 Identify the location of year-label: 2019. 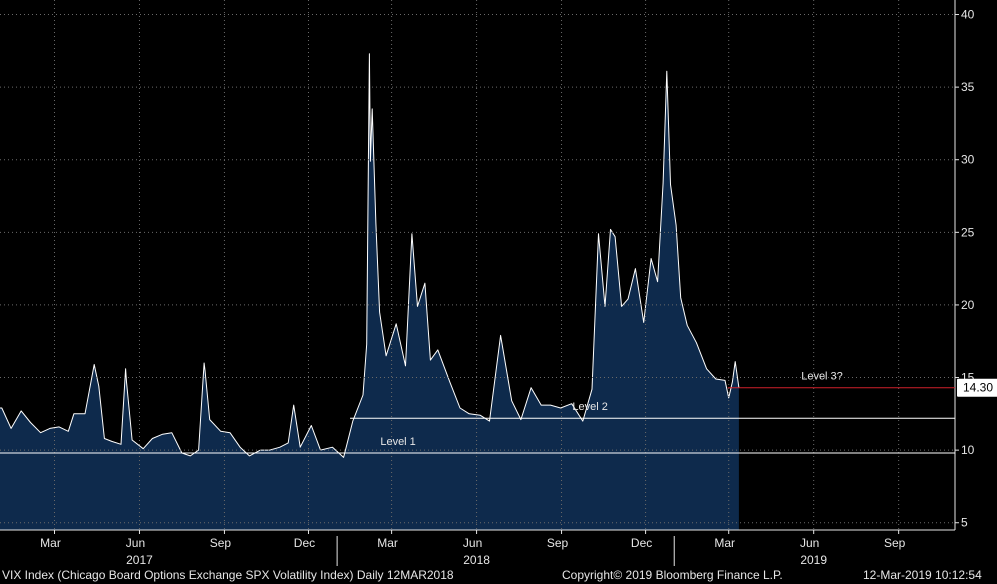
(813, 559).